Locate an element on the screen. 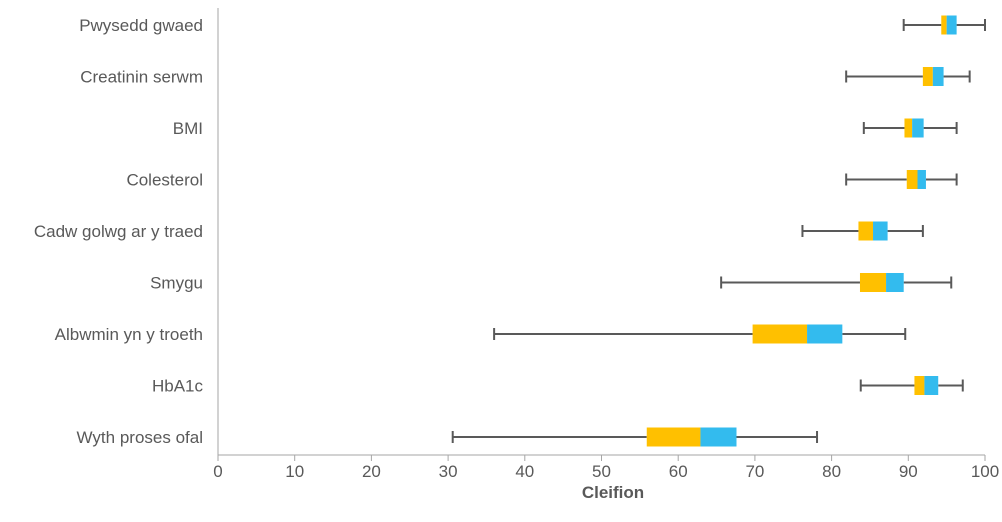 This screenshot has width=1002, height=522. x-tick-label: 90 is located at coordinates (908, 471).